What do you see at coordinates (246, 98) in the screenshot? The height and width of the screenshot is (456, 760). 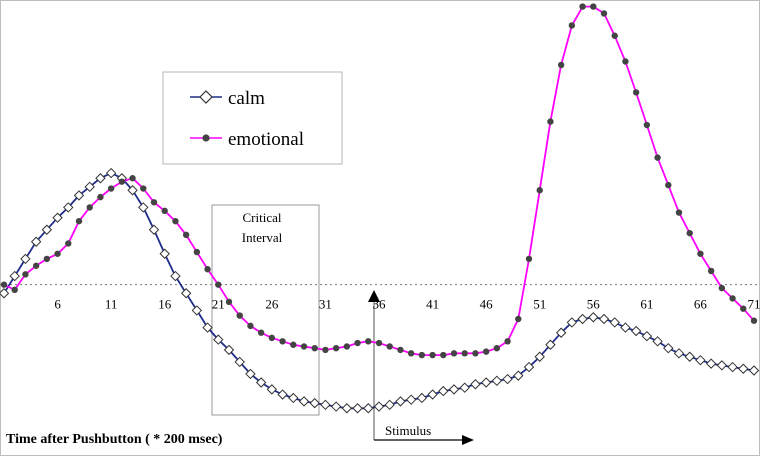 I see `legend-calm-label: calm` at bounding box center [246, 98].